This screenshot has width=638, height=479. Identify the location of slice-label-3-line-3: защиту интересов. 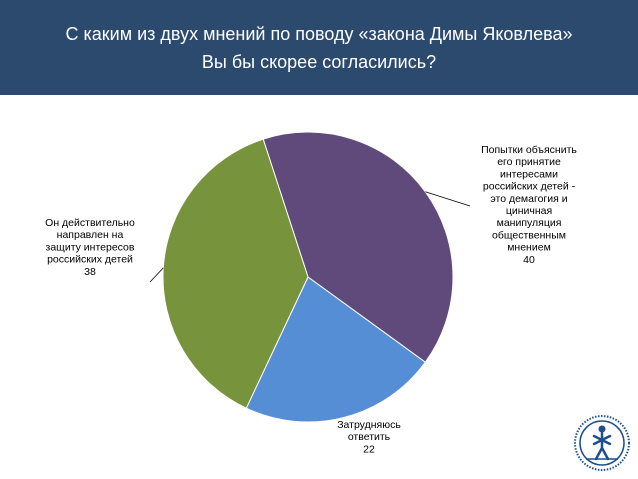
(90, 247).